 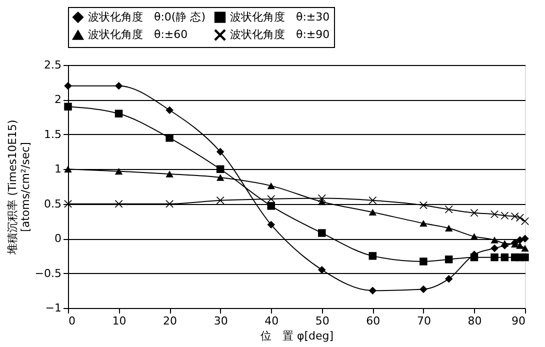 What do you see at coordinates (53, 134) in the screenshot?
I see `y-tick-label: 1.5` at bounding box center [53, 134].